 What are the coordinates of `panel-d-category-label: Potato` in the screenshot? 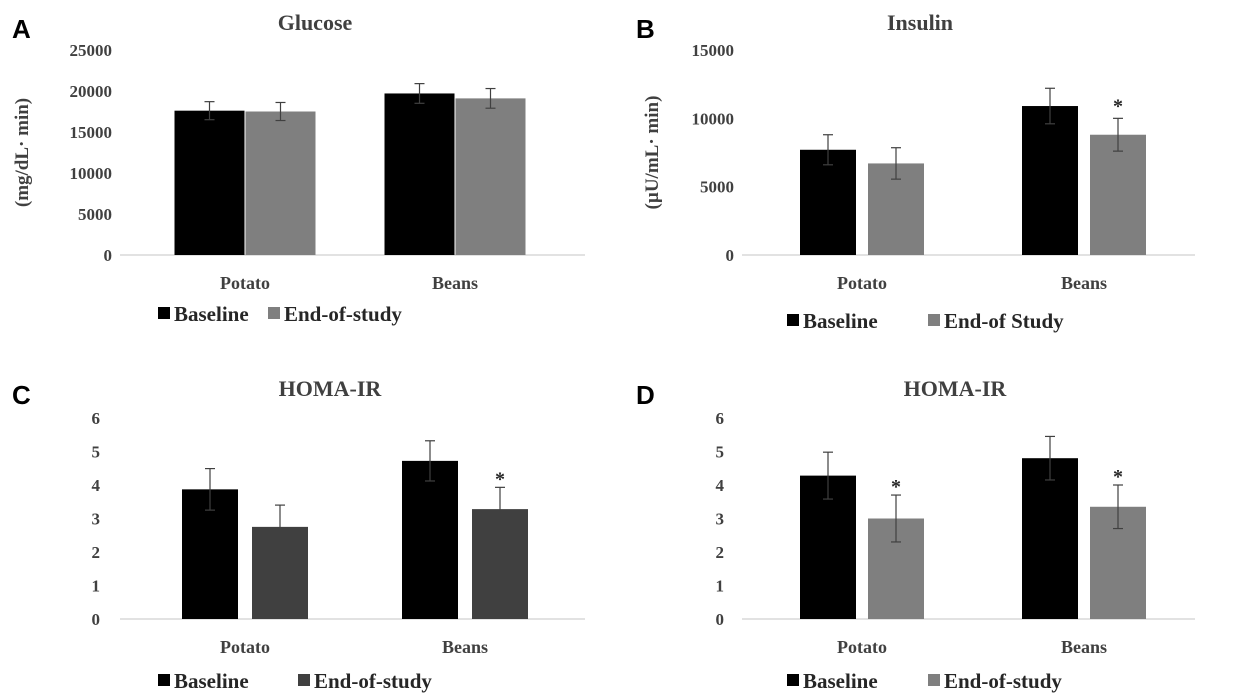 It's located at (862, 647).